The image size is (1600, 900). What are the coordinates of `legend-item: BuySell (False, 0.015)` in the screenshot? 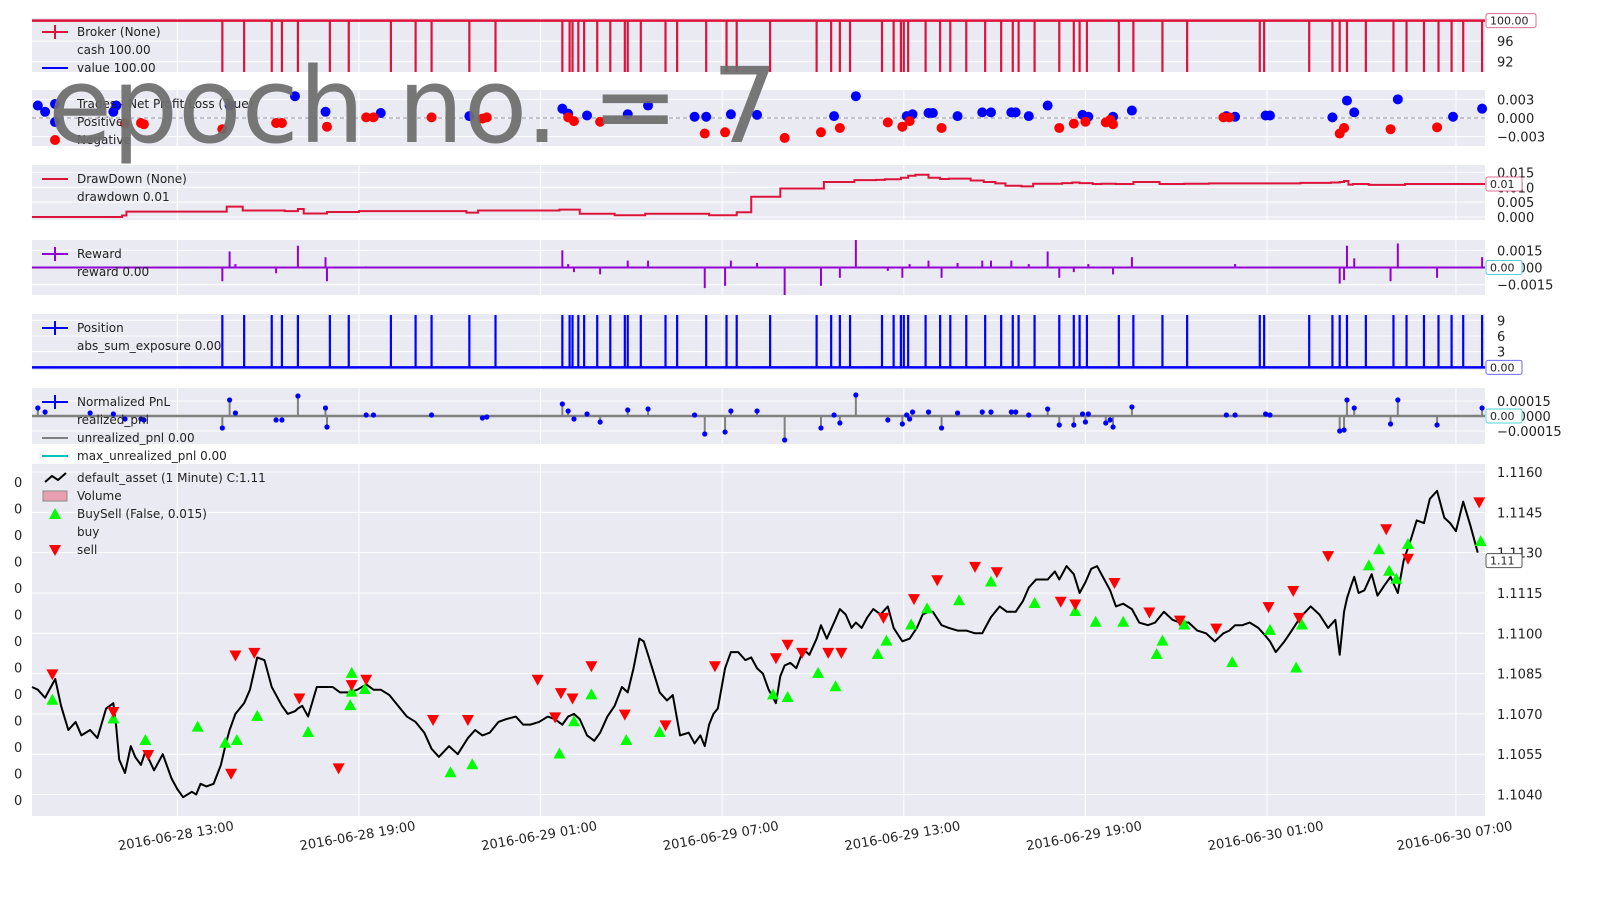 It's located at (128, 514).